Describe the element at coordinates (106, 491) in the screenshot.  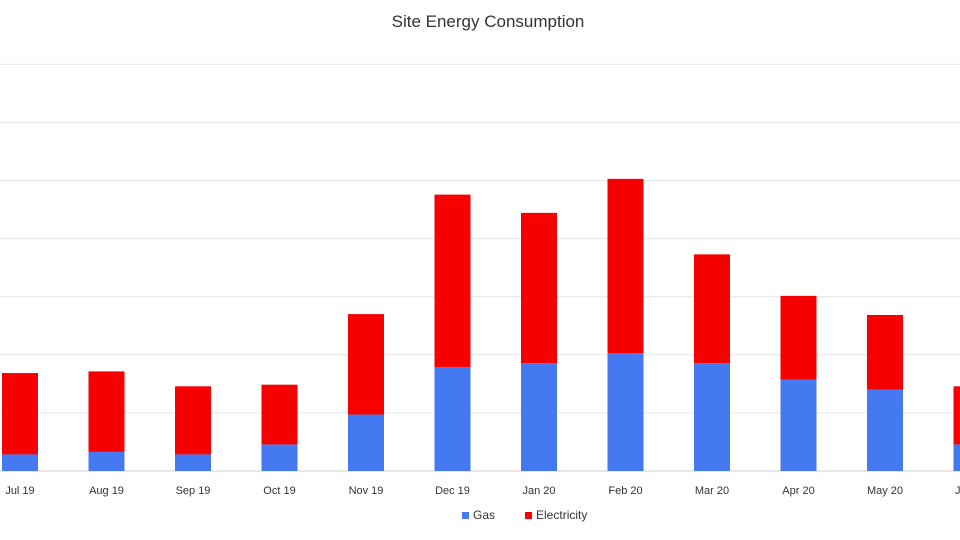
I see `x-tick-label: Aug 19` at that location.